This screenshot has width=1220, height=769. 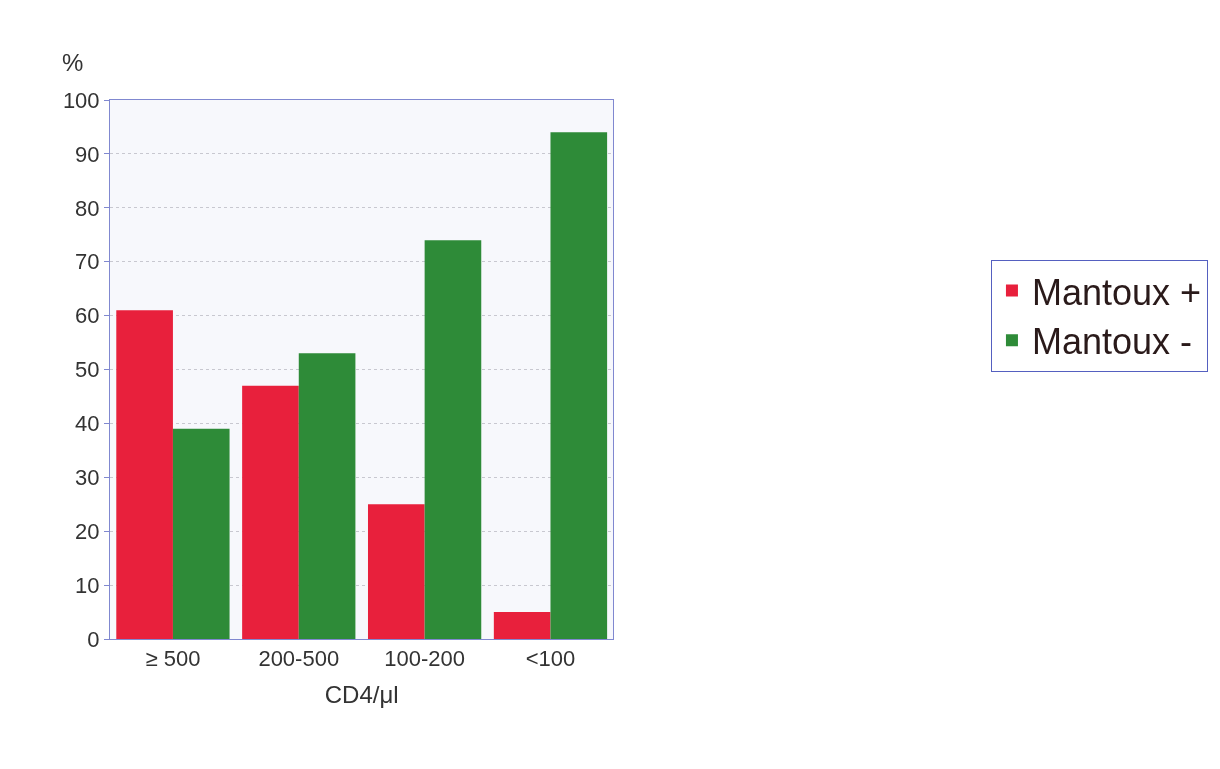 I want to click on y-tick-label: 30, so click(x=87, y=477).